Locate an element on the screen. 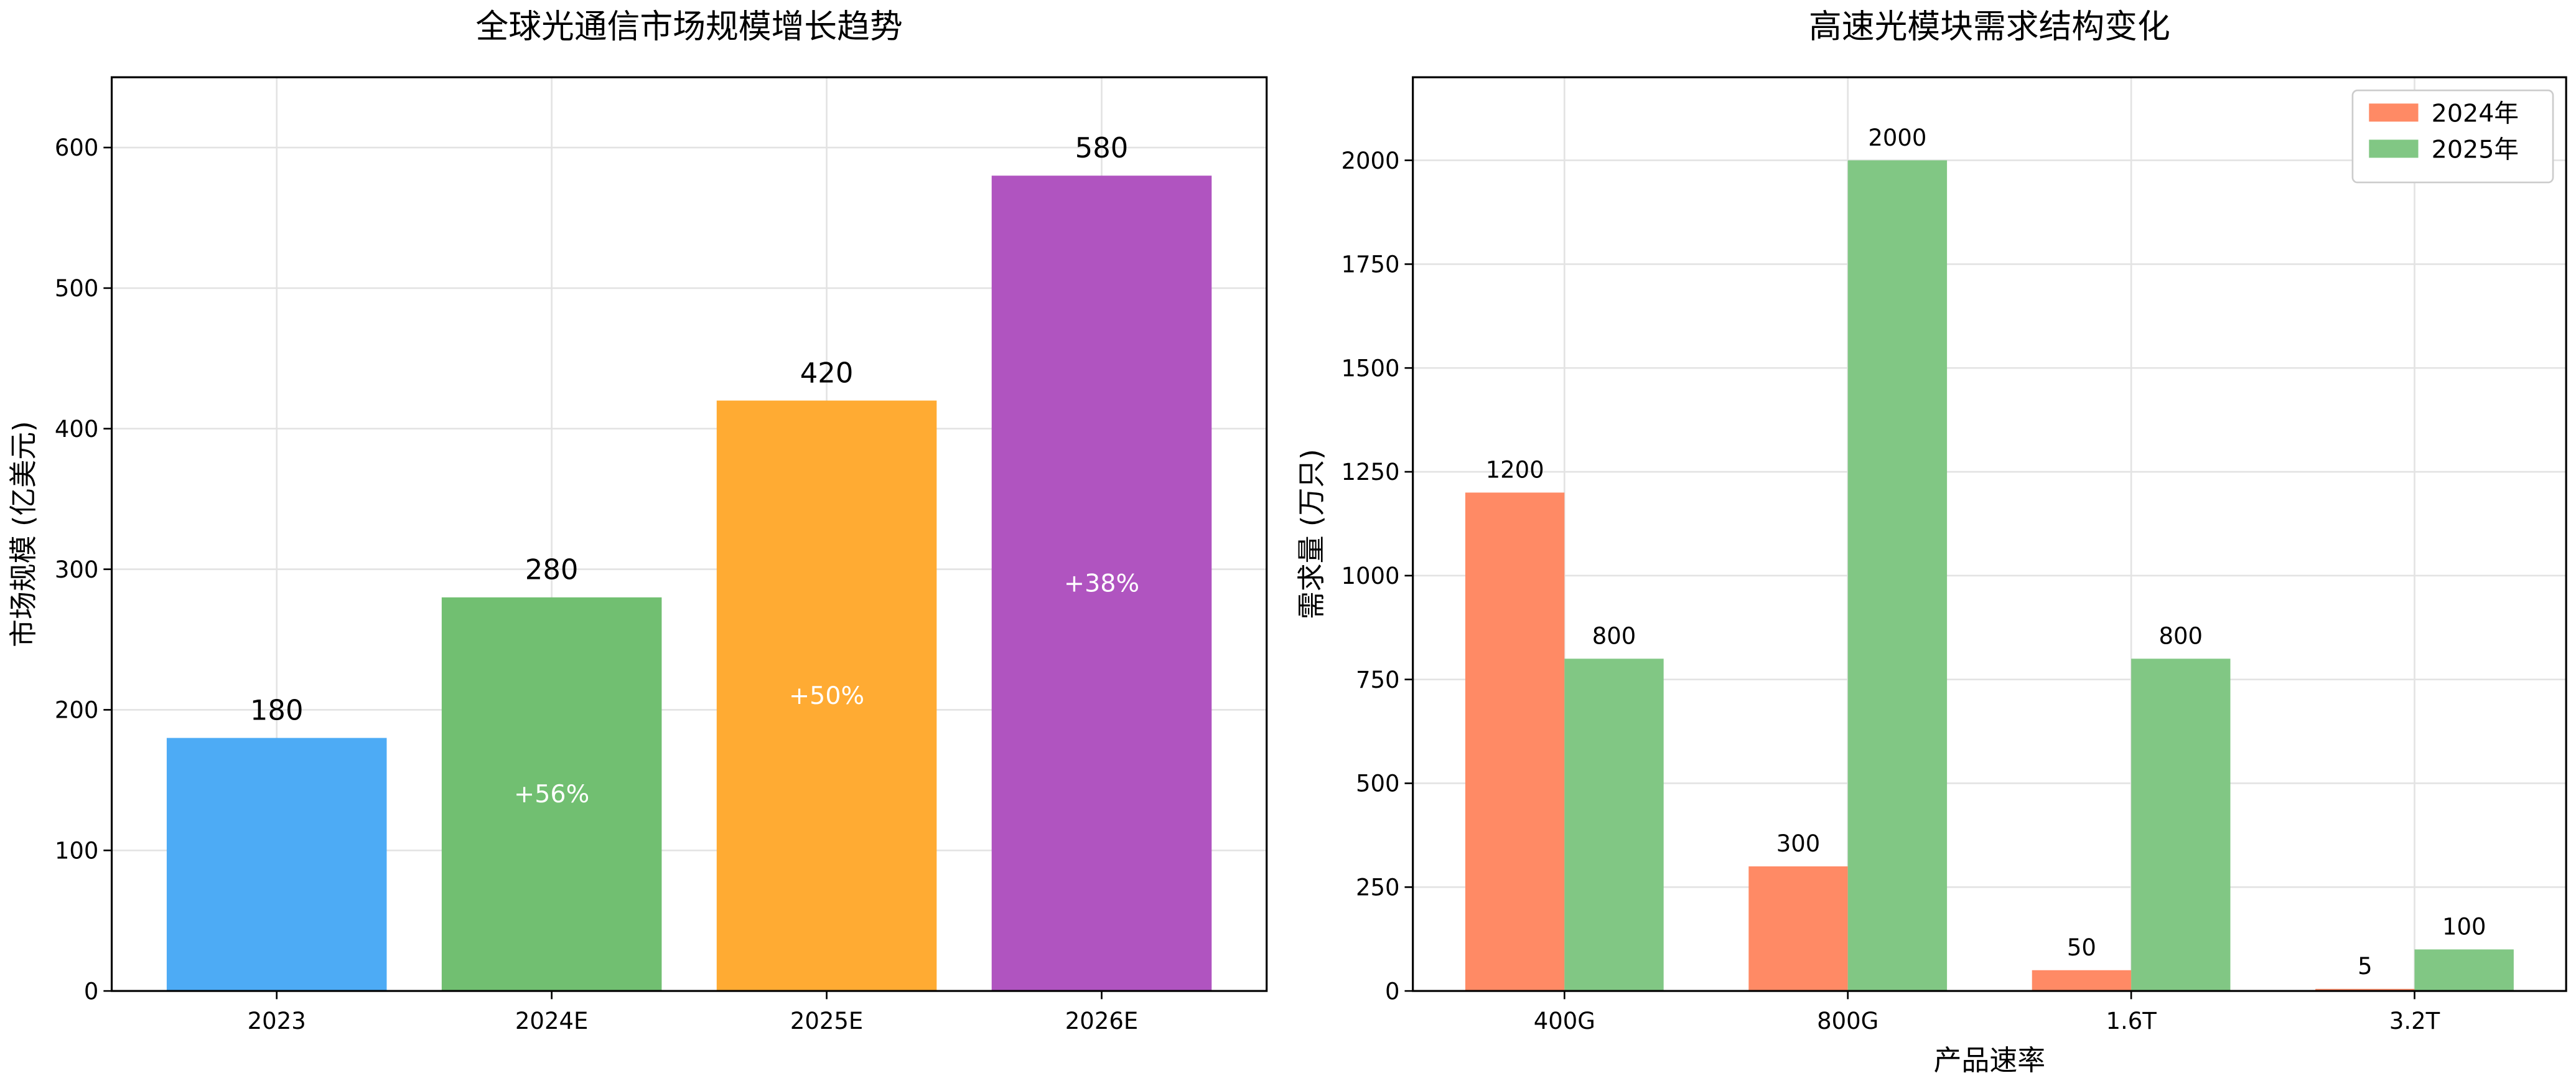 The height and width of the screenshot is (1083, 2576). y-tick-label: 1250 is located at coordinates (1370, 472).